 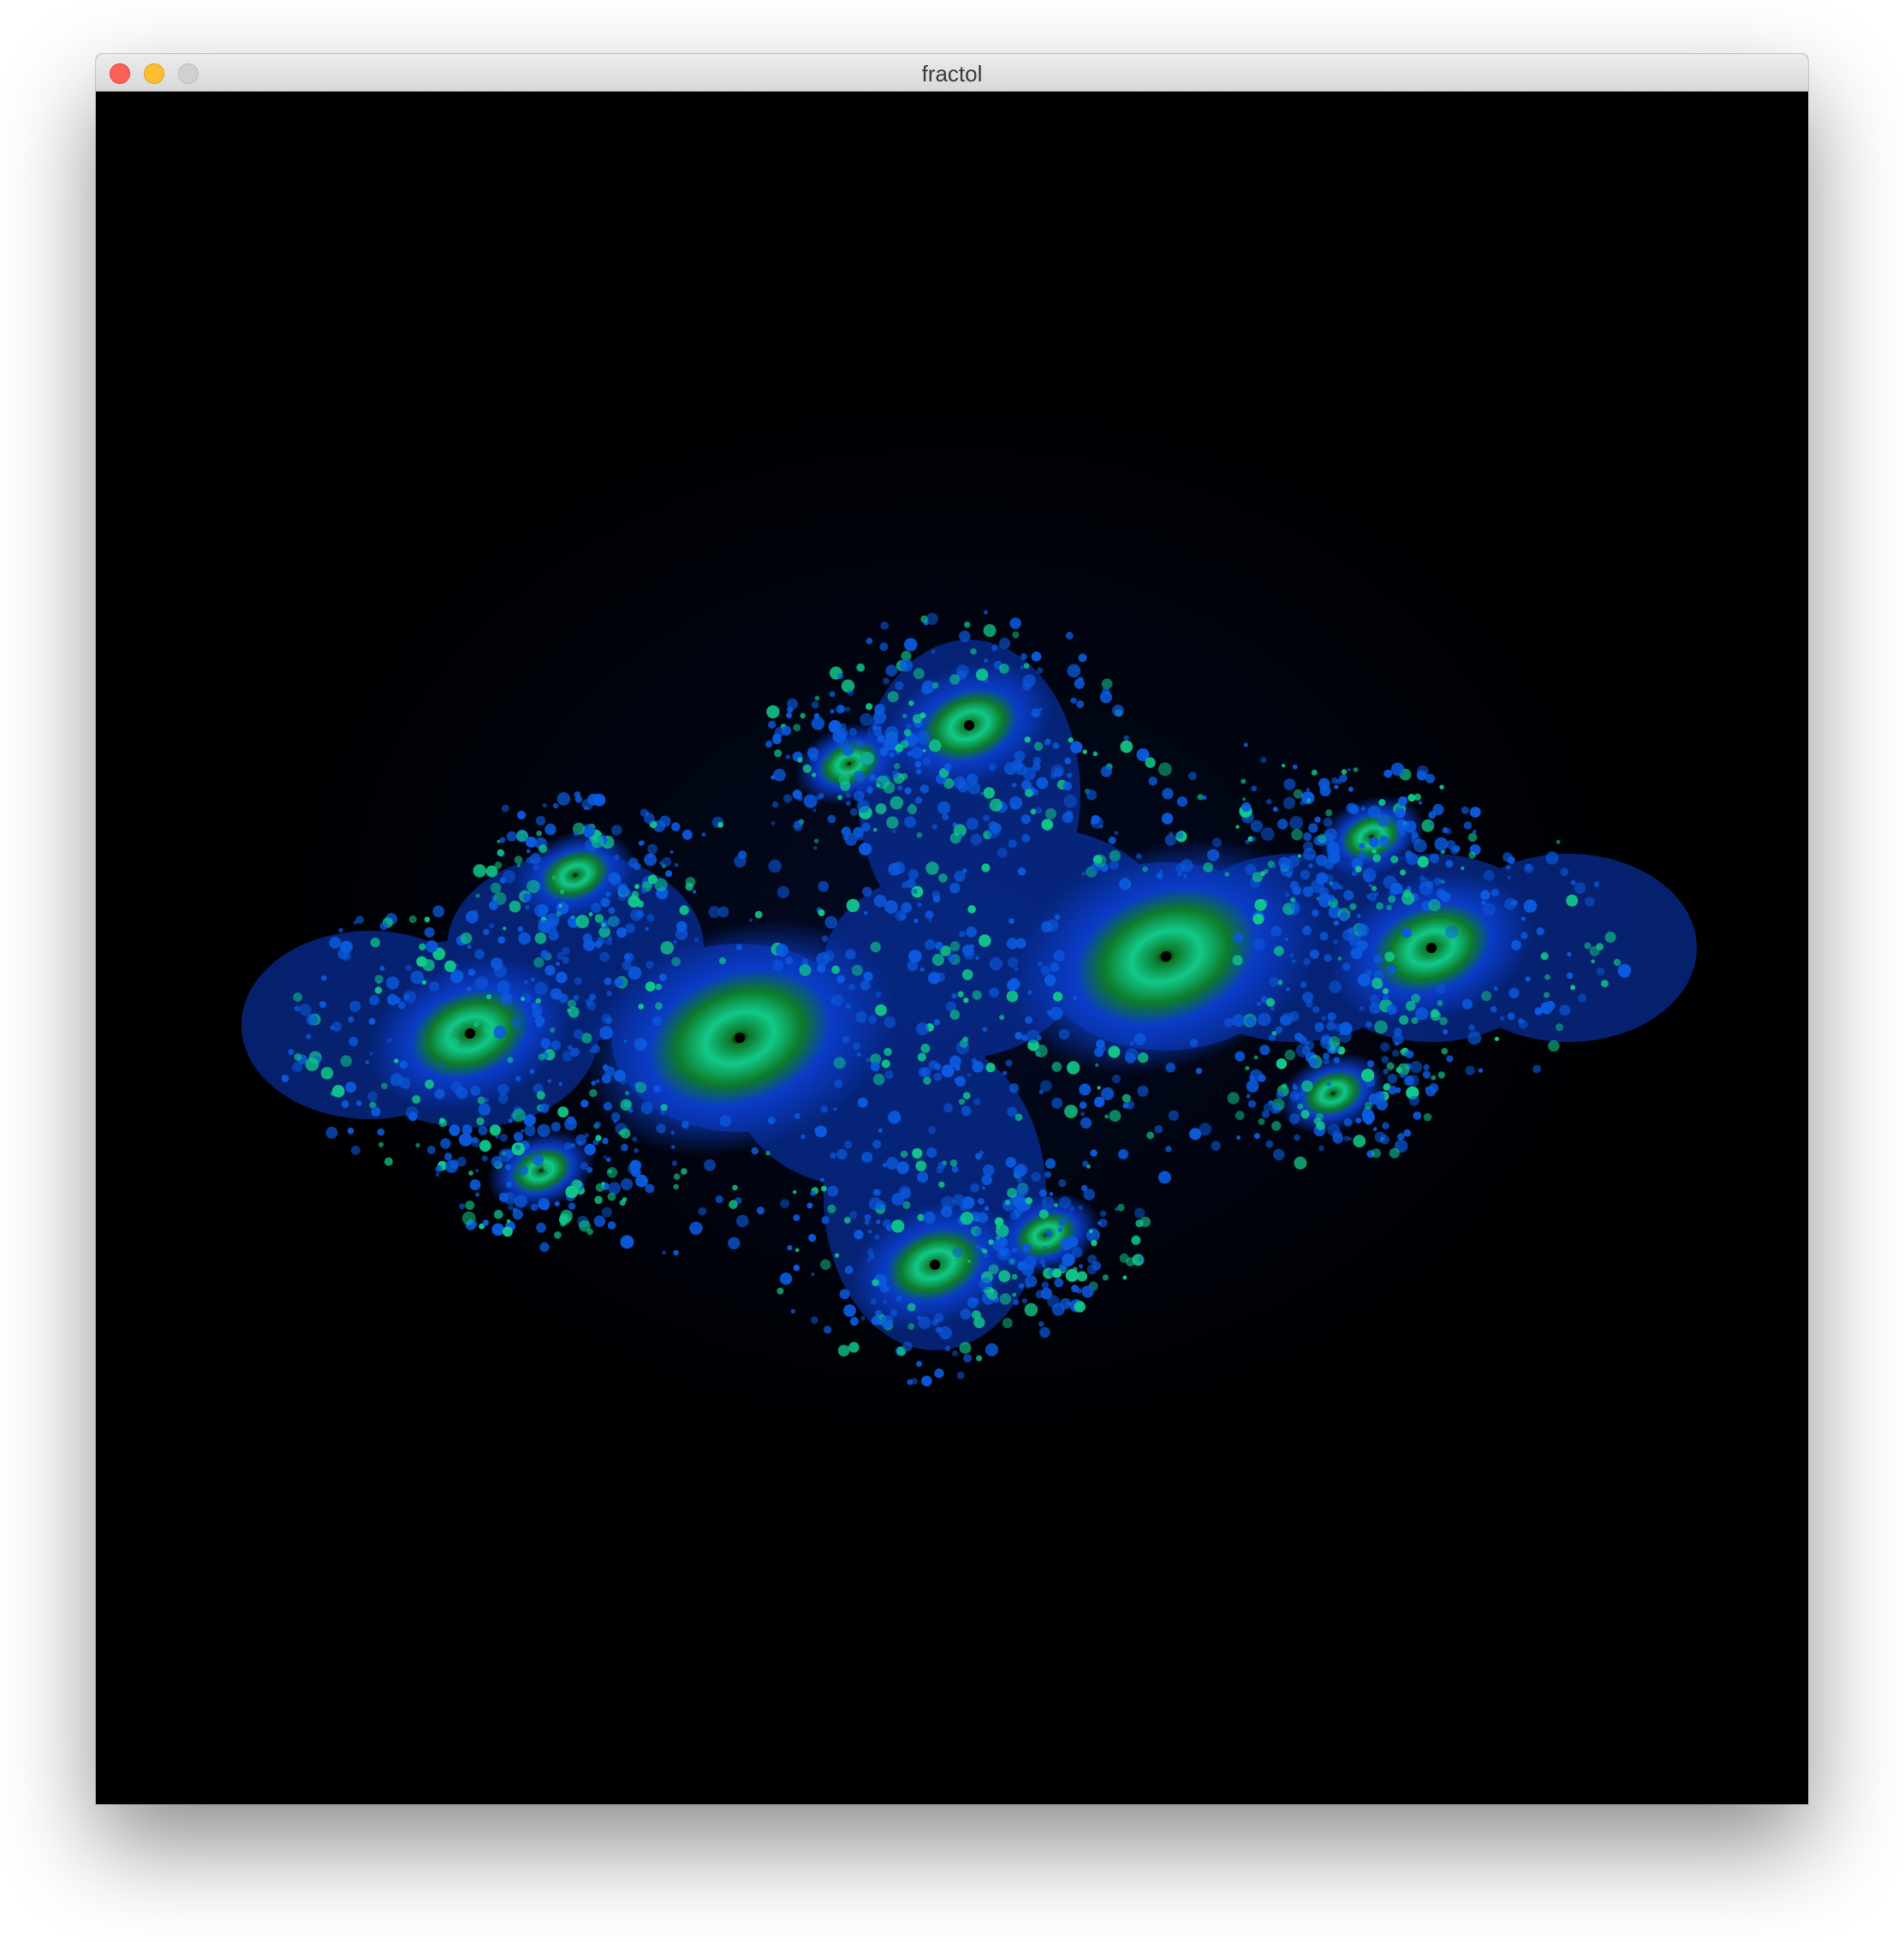 What do you see at coordinates (189, 73) in the screenshot?
I see `zoom-button` at bounding box center [189, 73].